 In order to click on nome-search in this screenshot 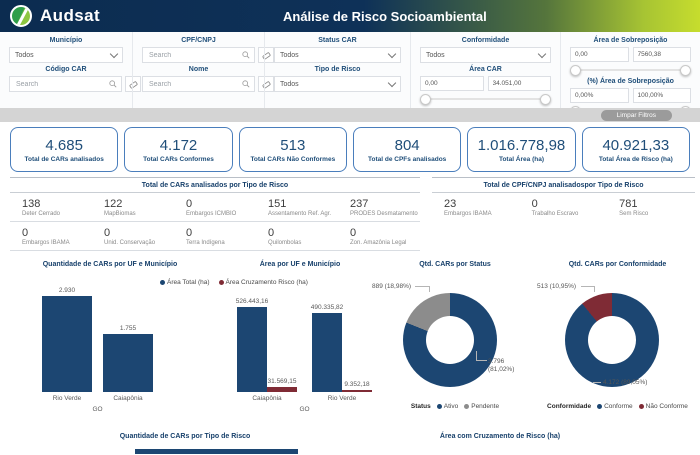, I will do `click(198, 84)`.